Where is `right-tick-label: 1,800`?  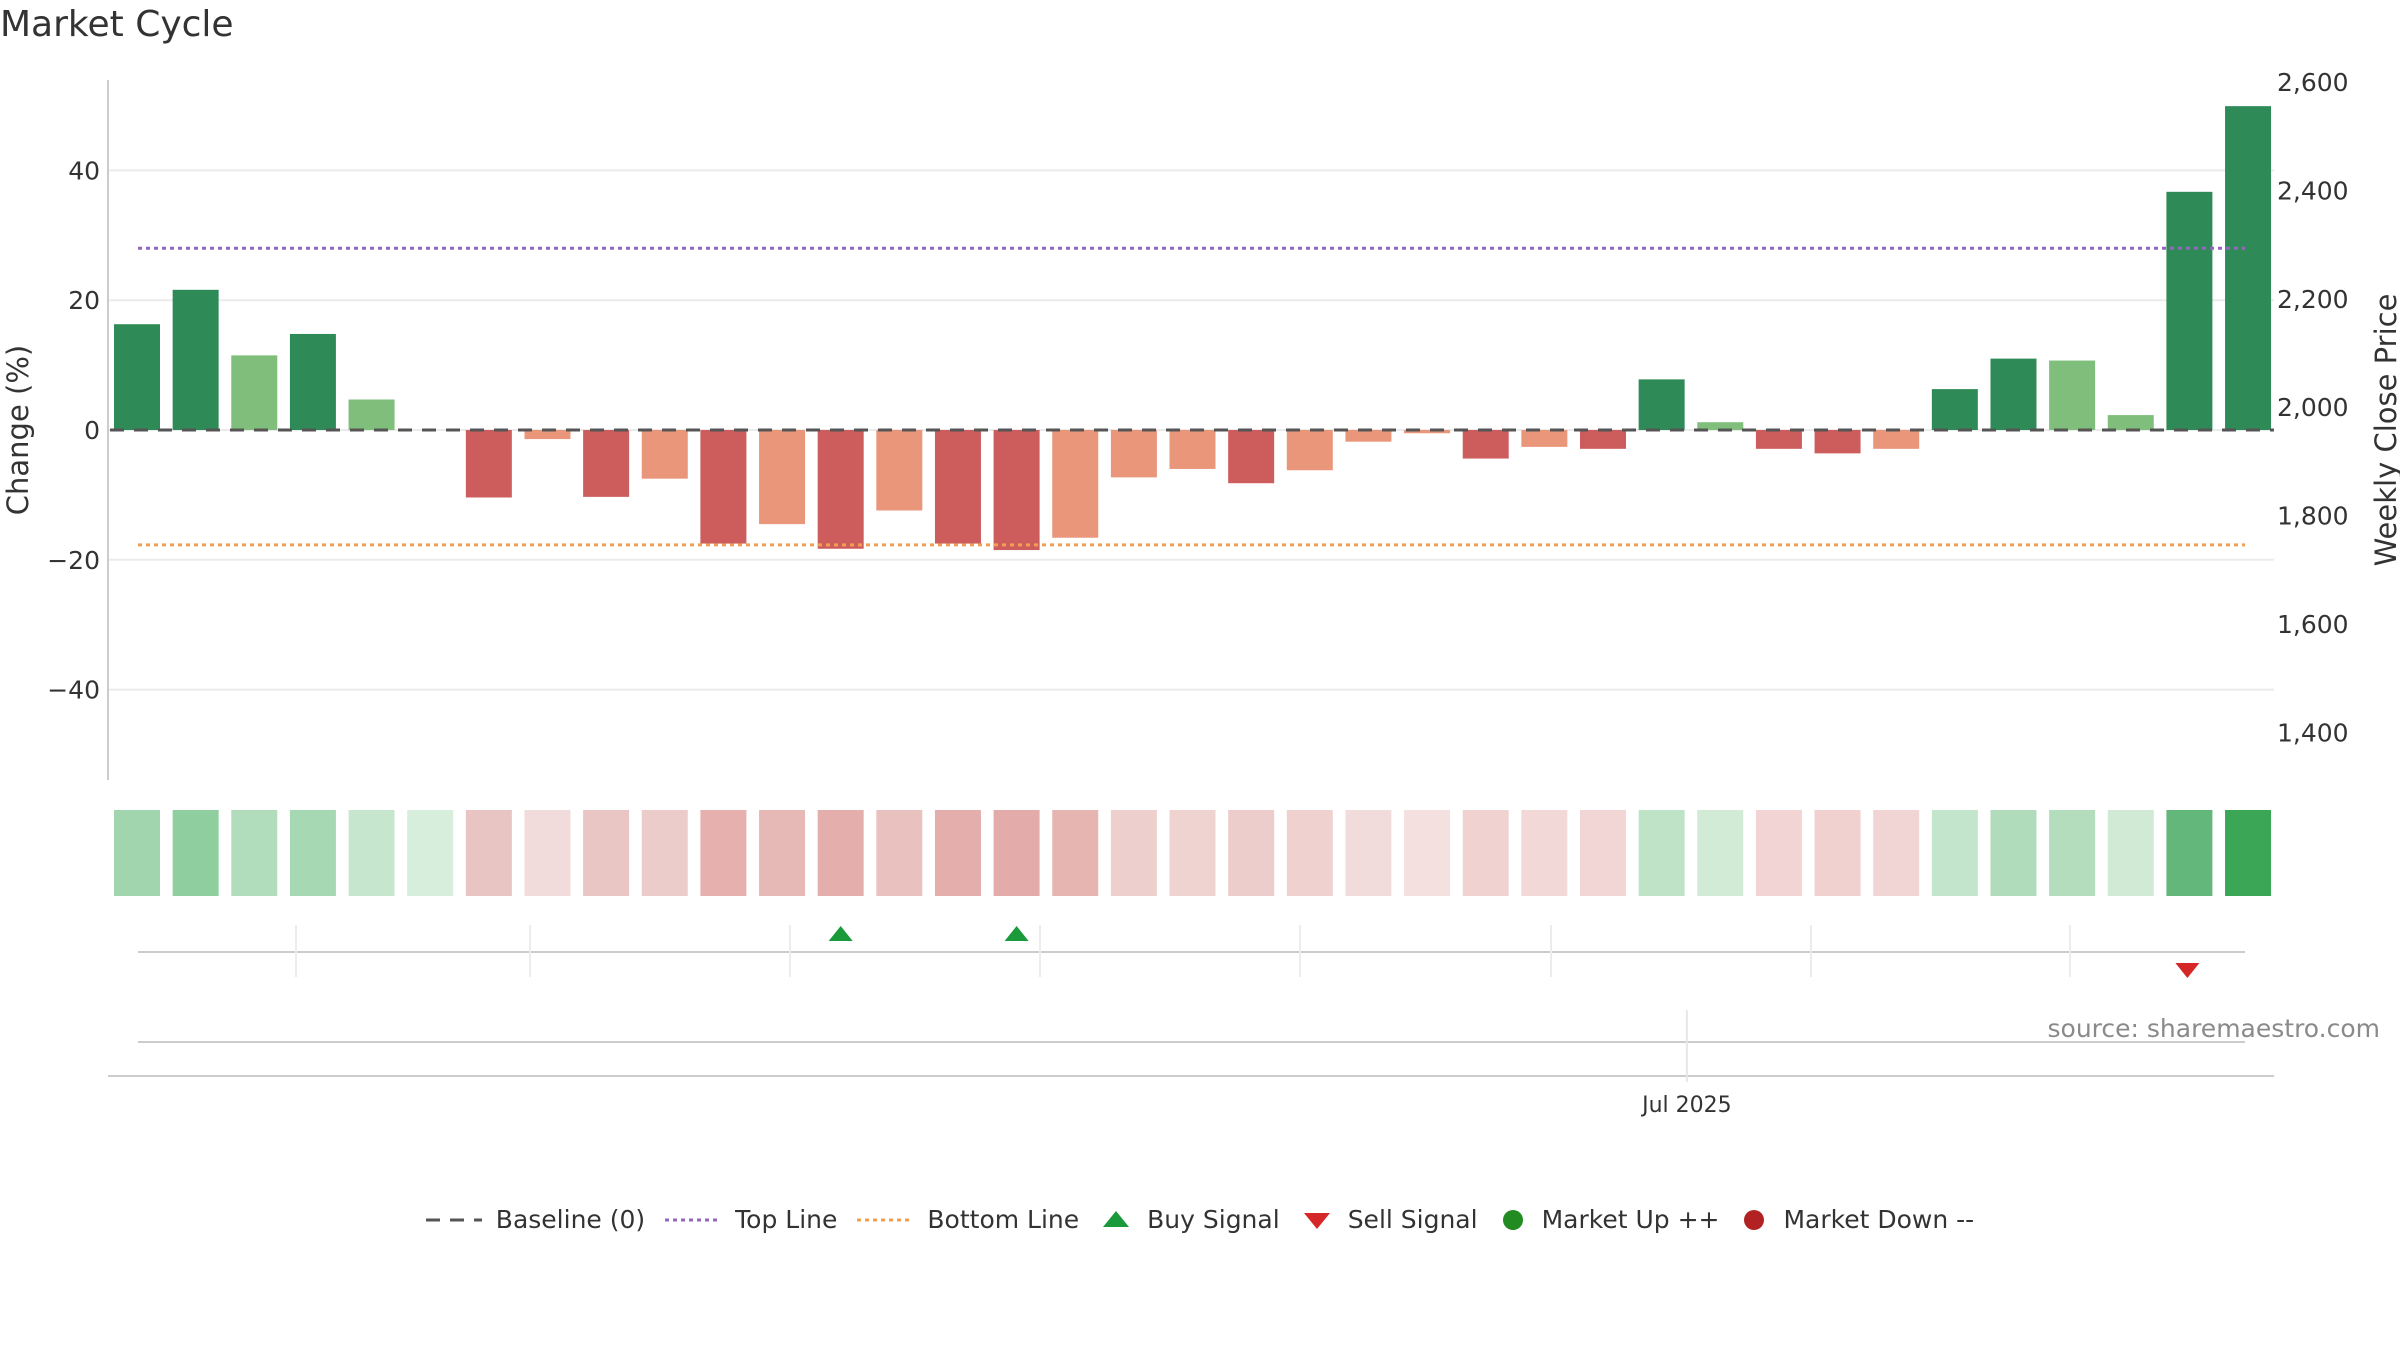
right-tick-label: 1,800 is located at coordinates (2313, 516).